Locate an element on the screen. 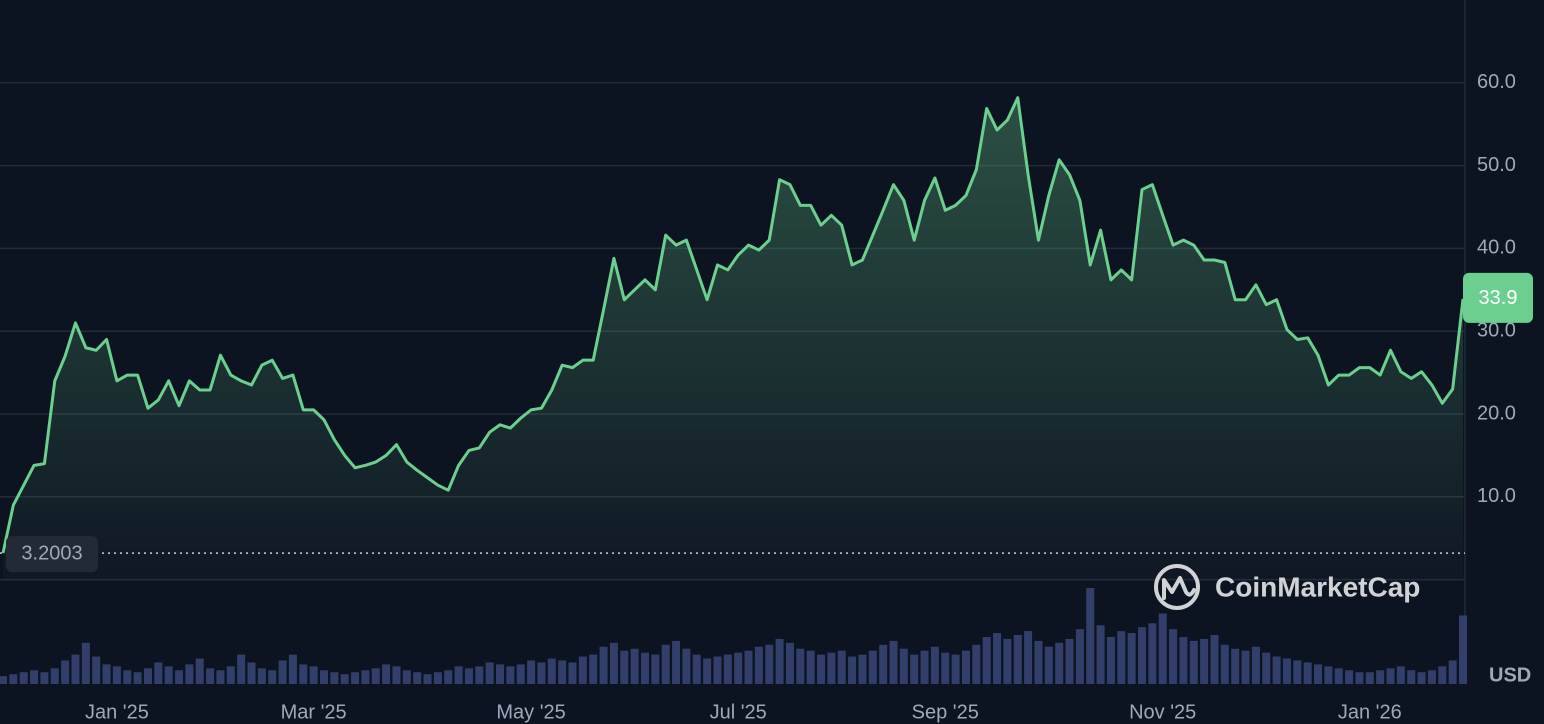 The height and width of the screenshot is (724, 1544). x-tick-label: Jan '25 is located at coordinates (117, 712).